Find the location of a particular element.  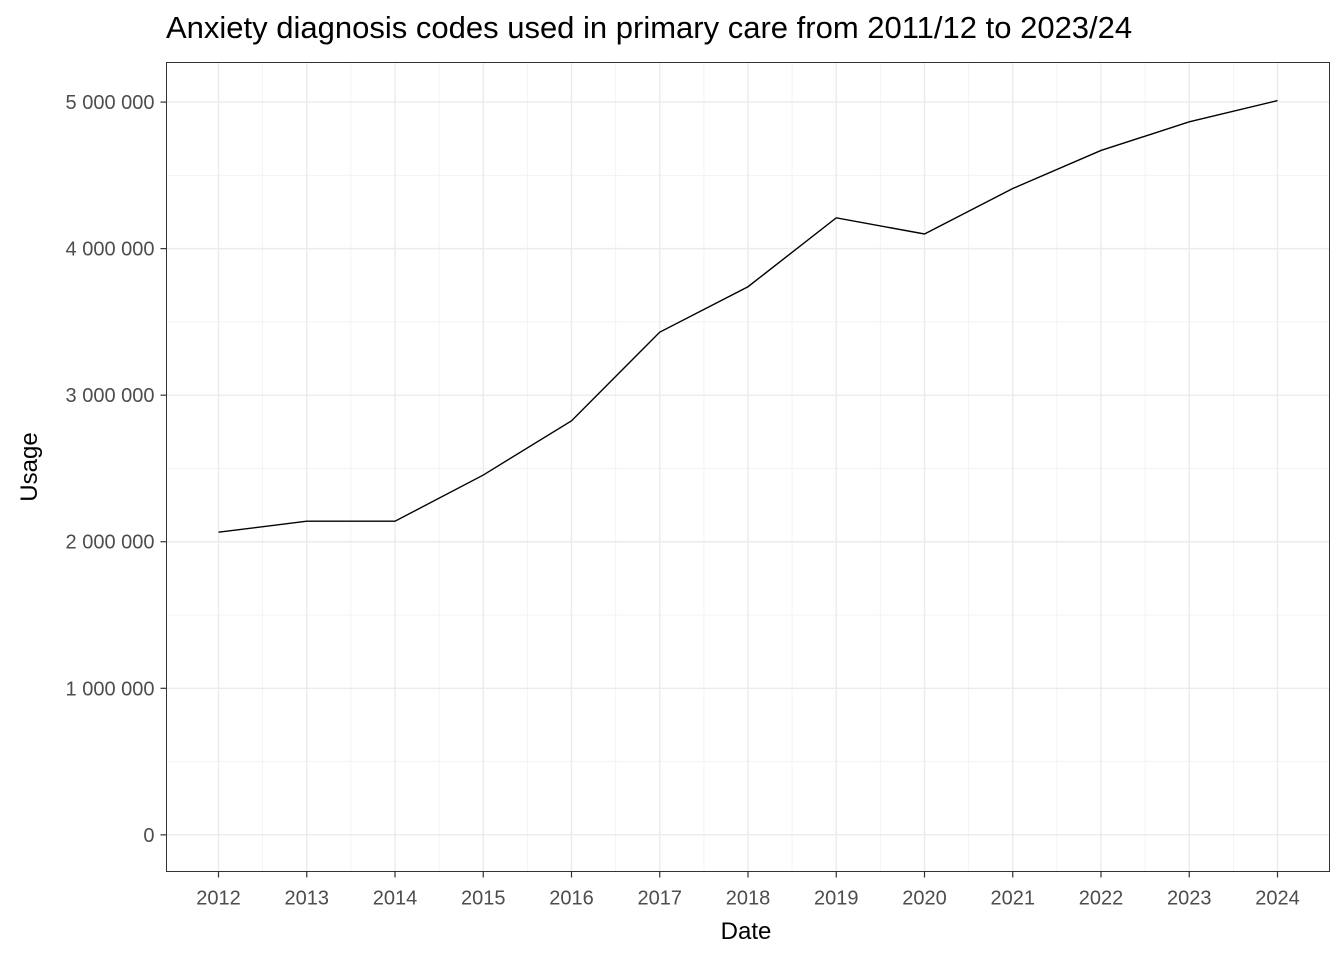

x-tick-label: 2019 is located at coordinates (836, 899).